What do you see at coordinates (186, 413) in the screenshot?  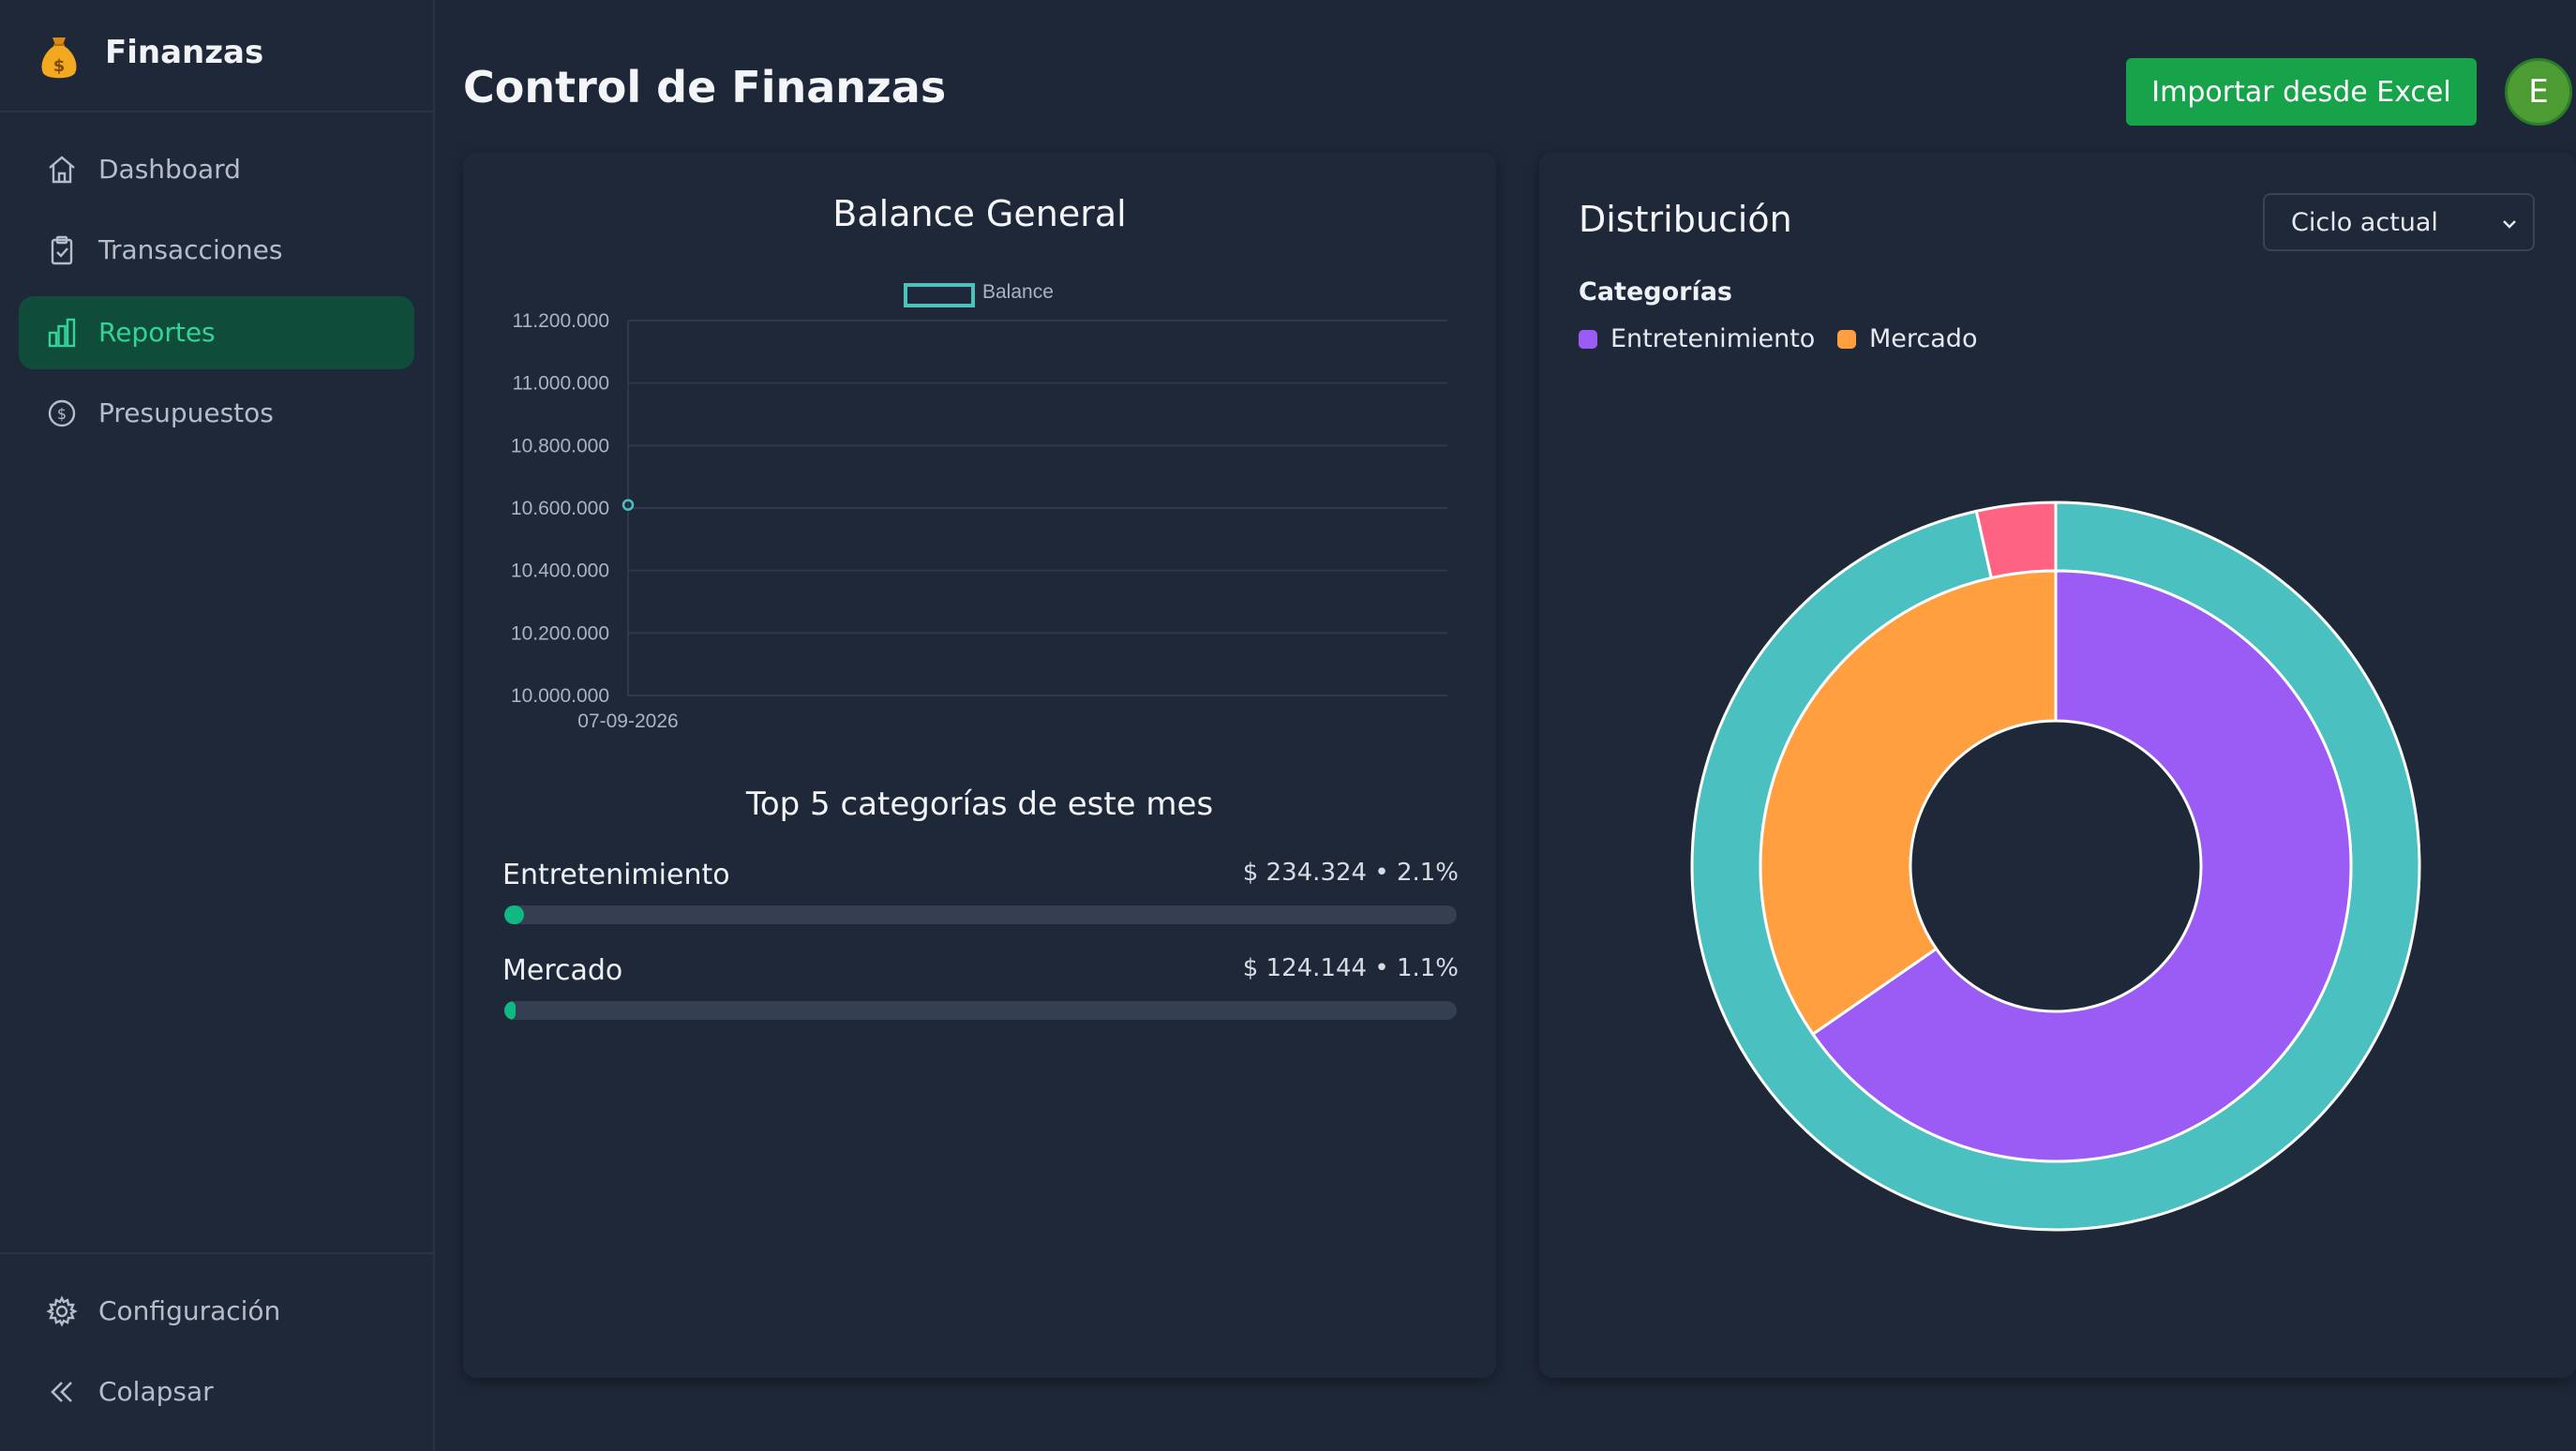 I see `sidebar-item-label: Presupuestos` at bounding box center [186, 413].